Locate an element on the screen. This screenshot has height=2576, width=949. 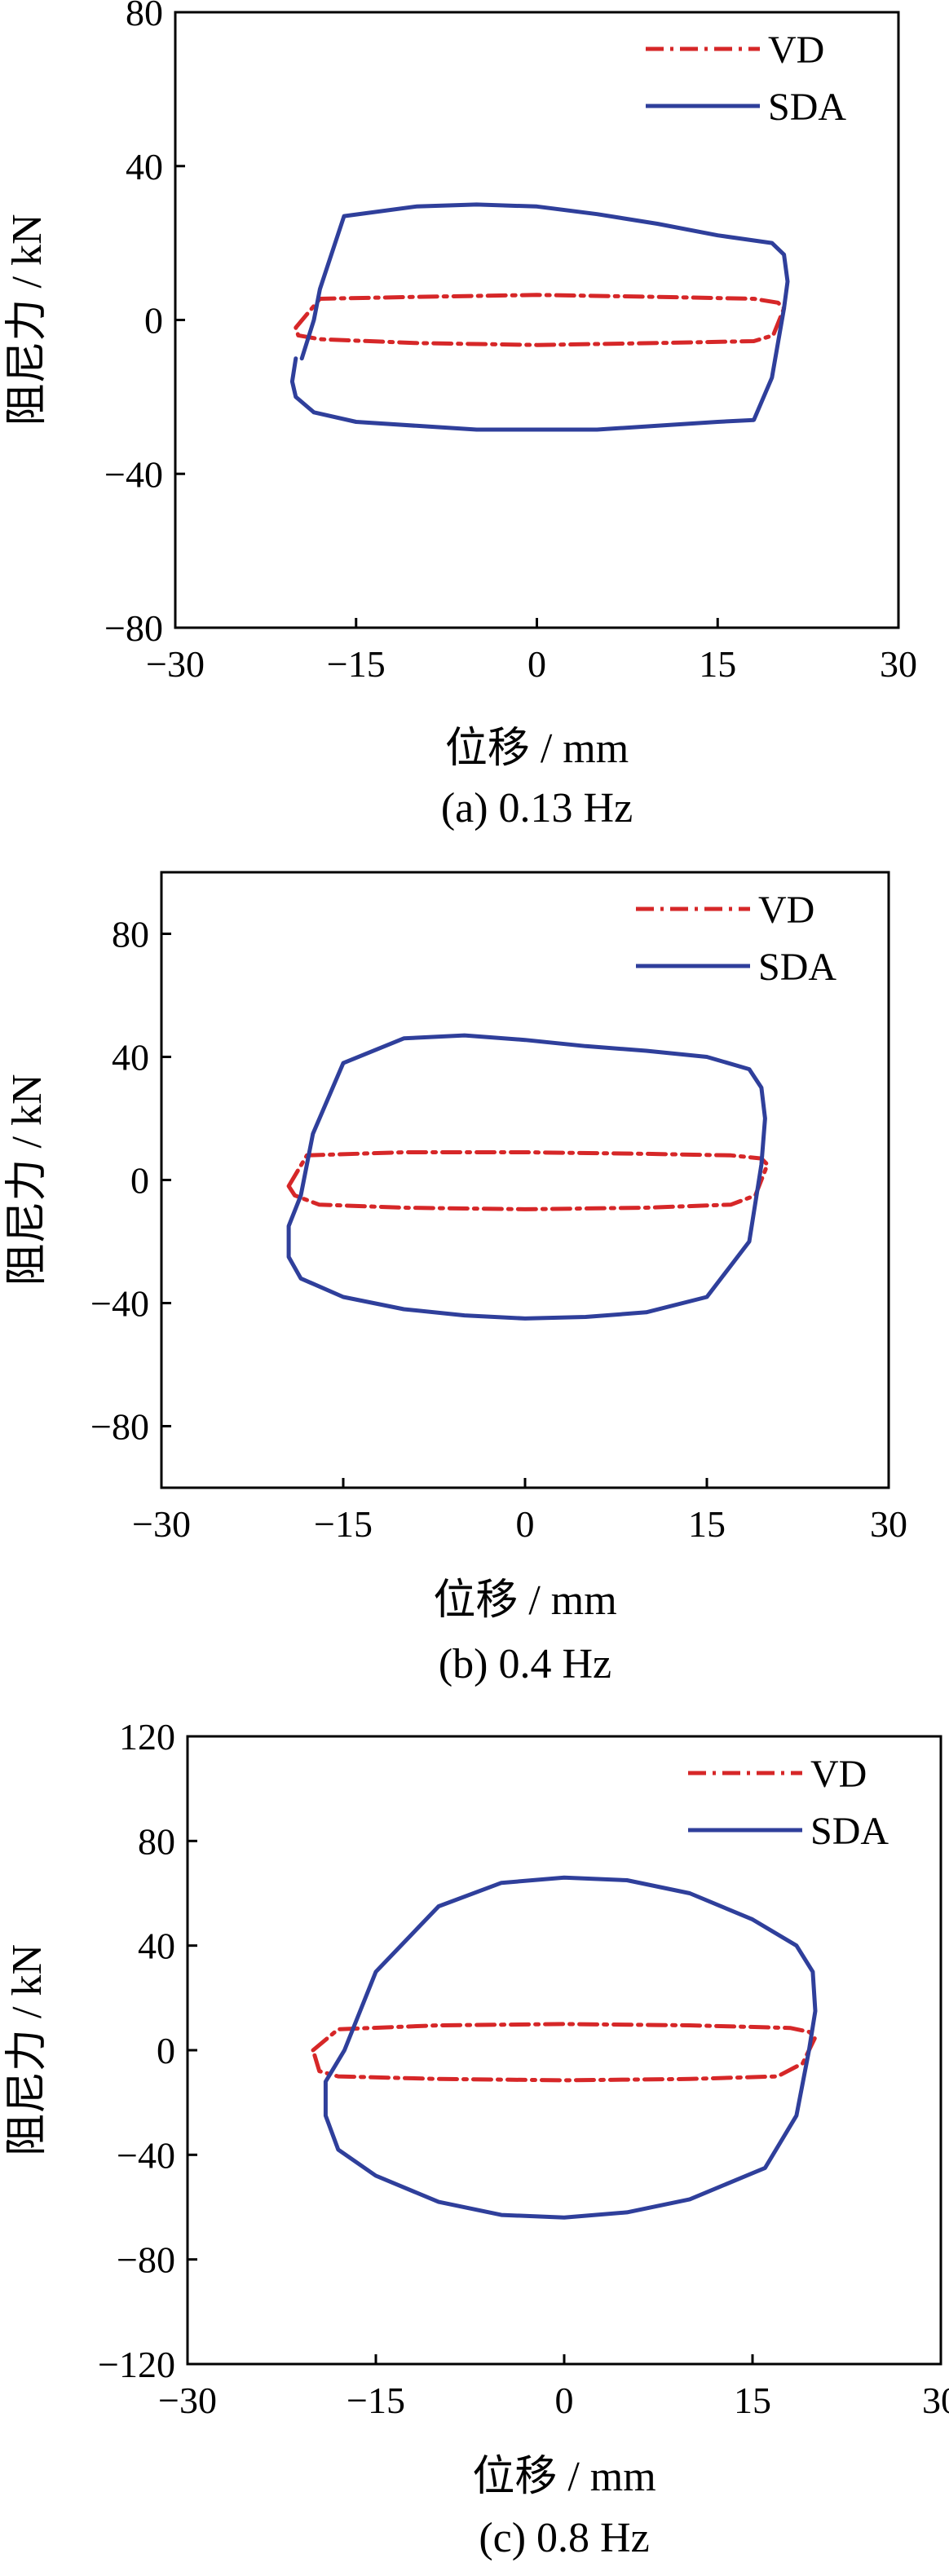
panel-caption: (c) 0.8 Hz is located at coordinates (564, 2538).